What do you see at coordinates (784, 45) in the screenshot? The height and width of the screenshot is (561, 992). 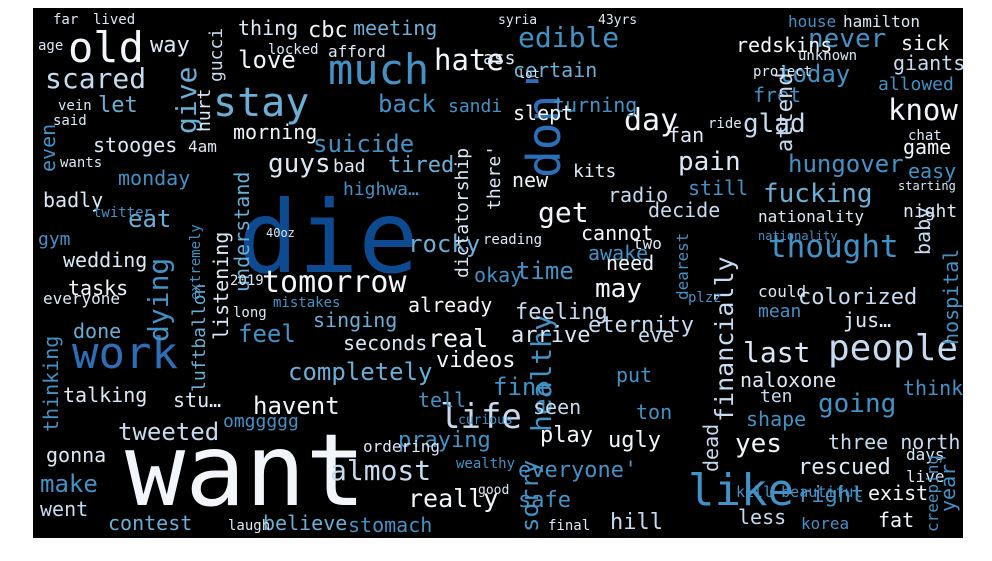 I see `word: redskins` at bounding box center [784, 45].